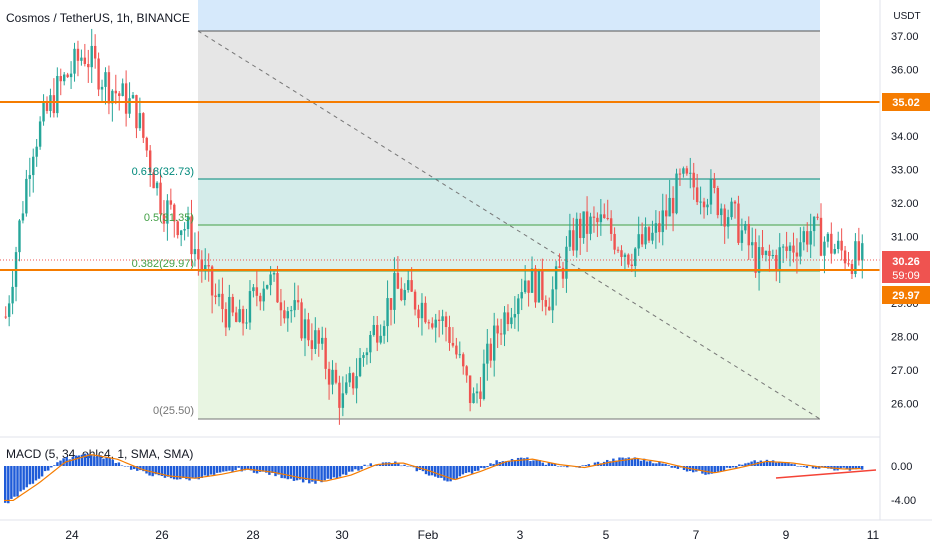  Describe the element at coordinates (472, 535) in the screenshot. I see `time-axis: 24 26 28 30 Feb 3 5 7 9 11` at that location.